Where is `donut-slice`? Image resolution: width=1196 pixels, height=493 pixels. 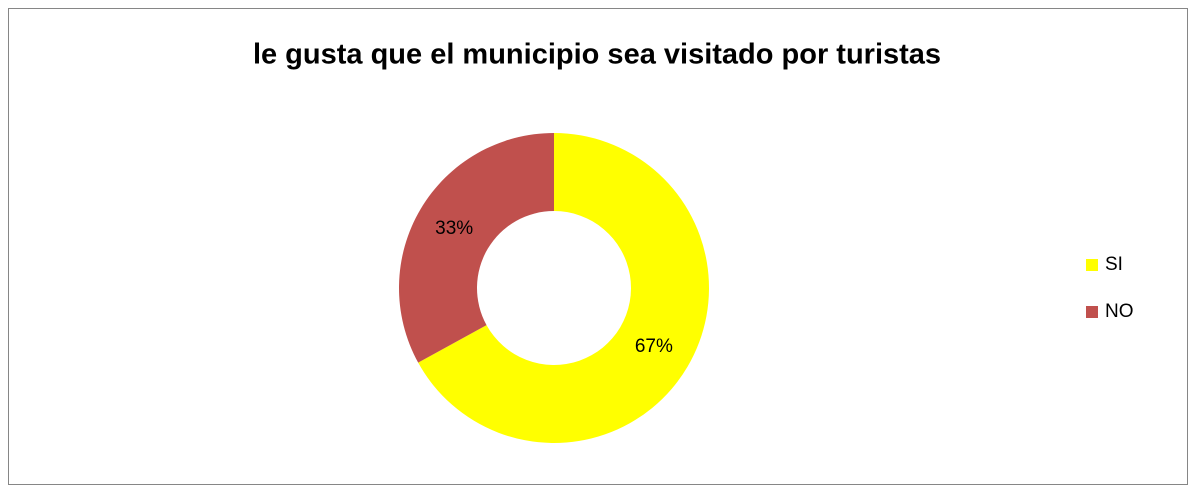 donut-slice is located at coordinates (476, 248).